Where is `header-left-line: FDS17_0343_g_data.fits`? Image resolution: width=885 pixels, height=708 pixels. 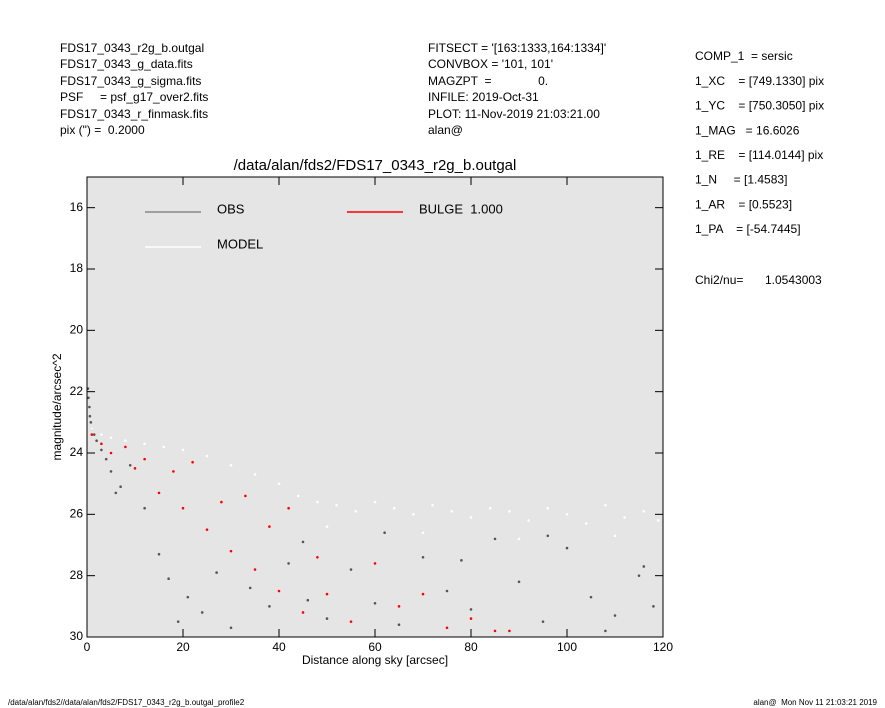
header-left-line: FDS17_0343_g_data.fits is located at coordinates (126, 64).